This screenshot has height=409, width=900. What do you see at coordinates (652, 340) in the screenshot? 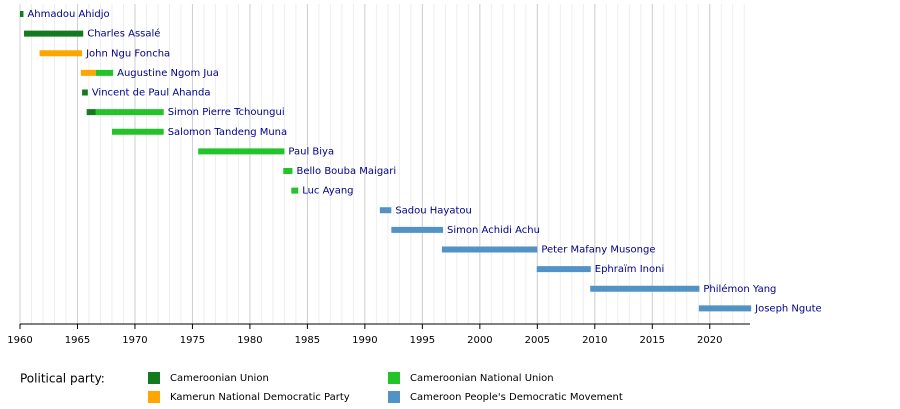
I see `x-tick-label: 2015` at bounding box center [652, 340].